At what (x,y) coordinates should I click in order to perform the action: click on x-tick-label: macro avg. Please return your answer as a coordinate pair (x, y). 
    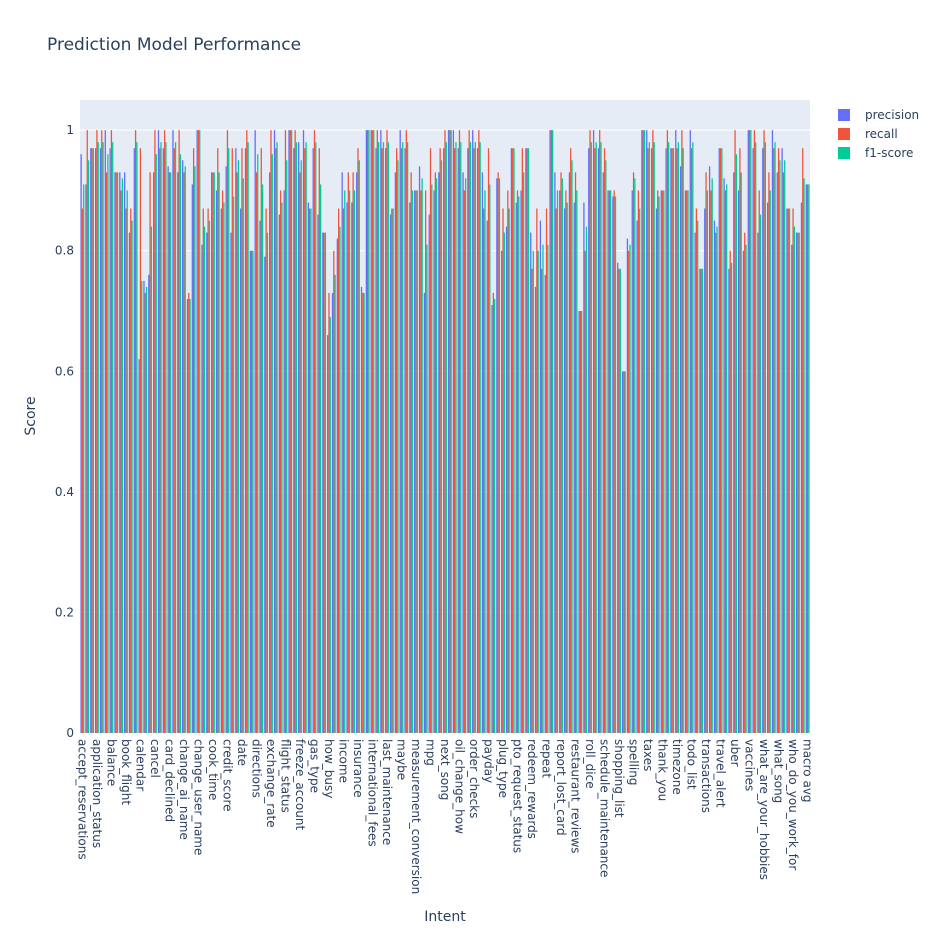
    Looking at the image, I should click on (808, 771).